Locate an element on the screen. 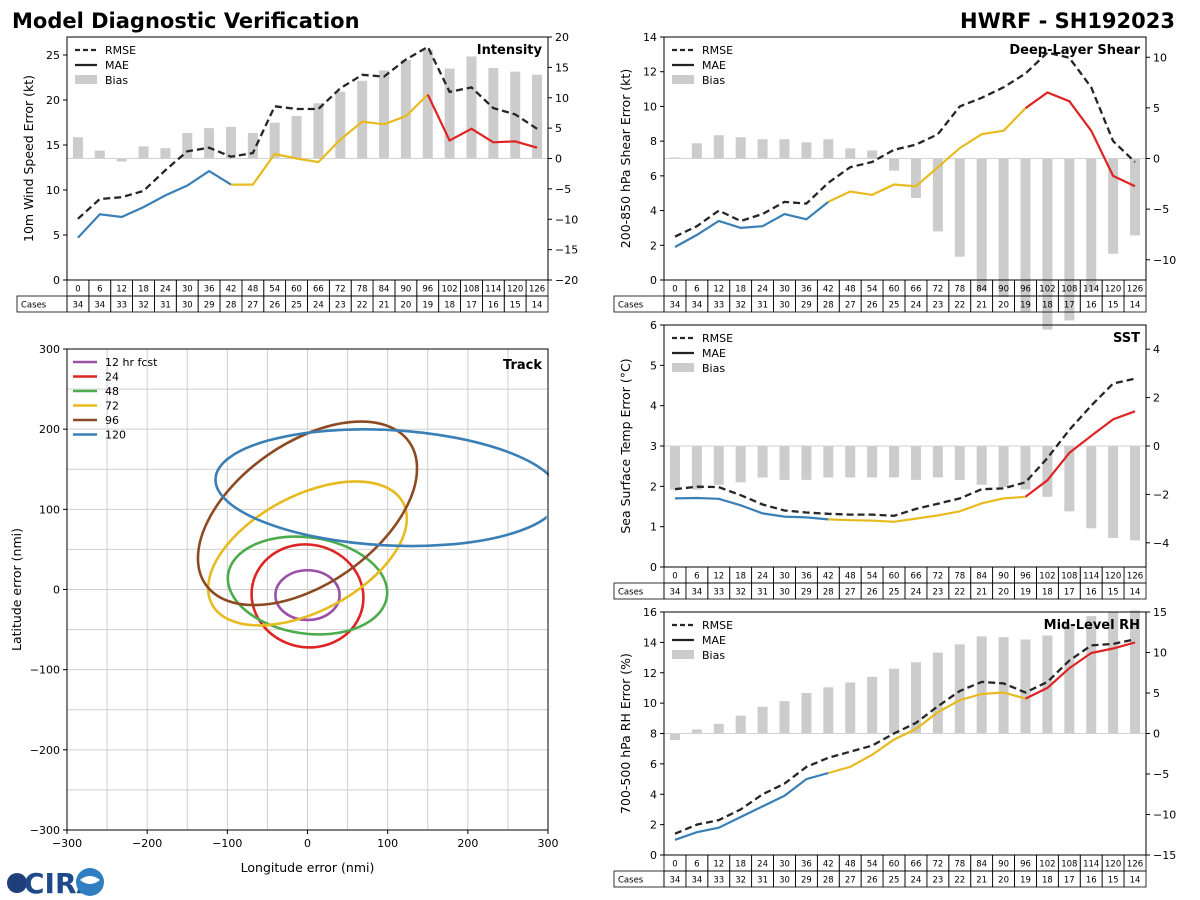 This screenshot has width=1200, height=900. rh-hour-label: 78 is located at coordinates (959, 865).